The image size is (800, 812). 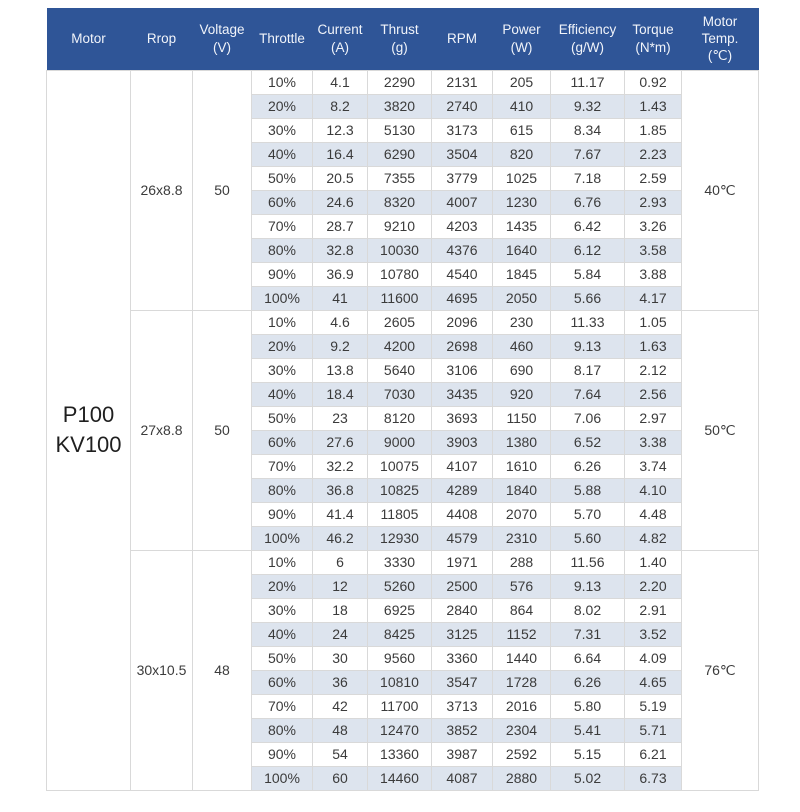 I want to click on cell-power: 690, so click(x=521, y=370).